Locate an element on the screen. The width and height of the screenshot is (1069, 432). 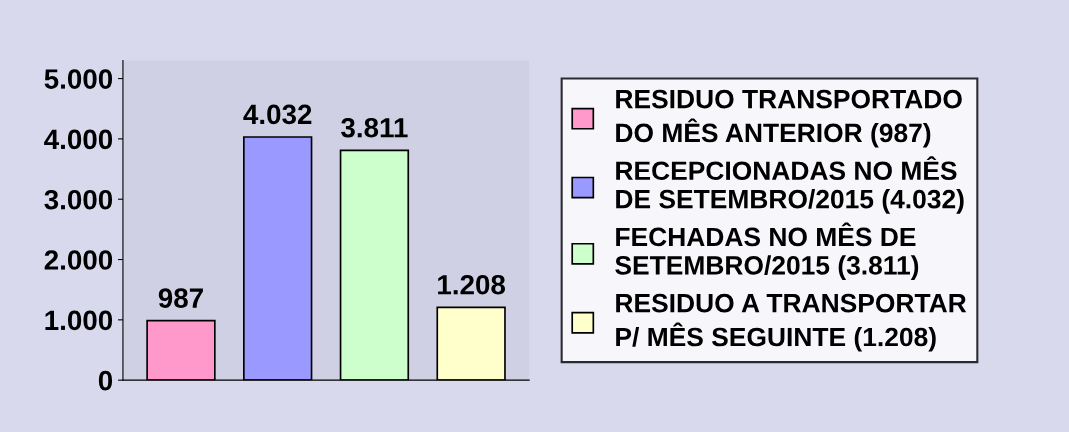
legend-label: FECHADAS NO MÊS DE SETEMBRO/2015 (3.811) is located at coordinates (767, 251).